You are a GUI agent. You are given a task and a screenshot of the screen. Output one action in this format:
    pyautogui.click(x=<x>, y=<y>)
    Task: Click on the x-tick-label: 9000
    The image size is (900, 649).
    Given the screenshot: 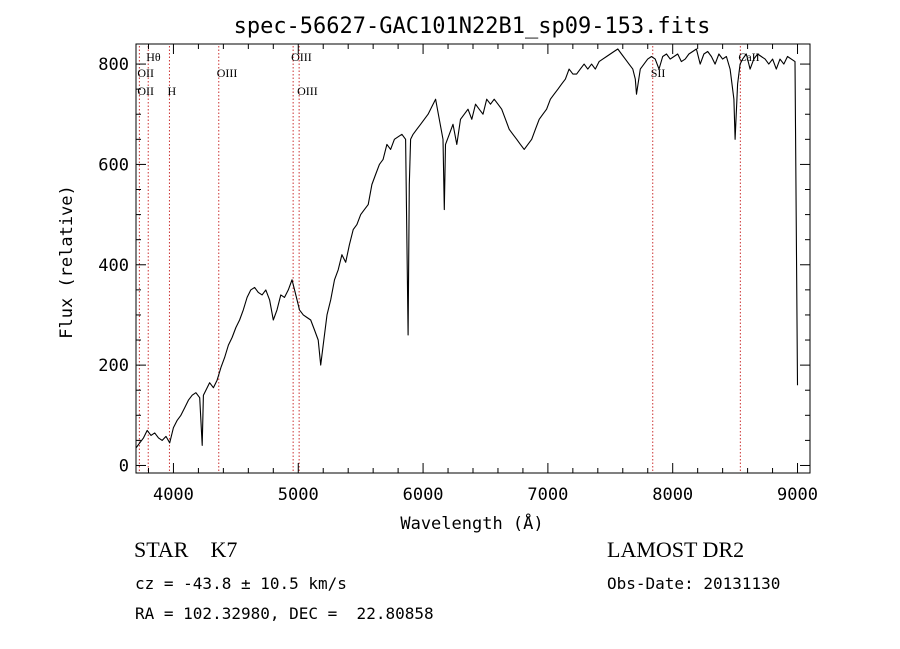 What is the action you would take?
    pyautogui.click(x=797, y=495)
    